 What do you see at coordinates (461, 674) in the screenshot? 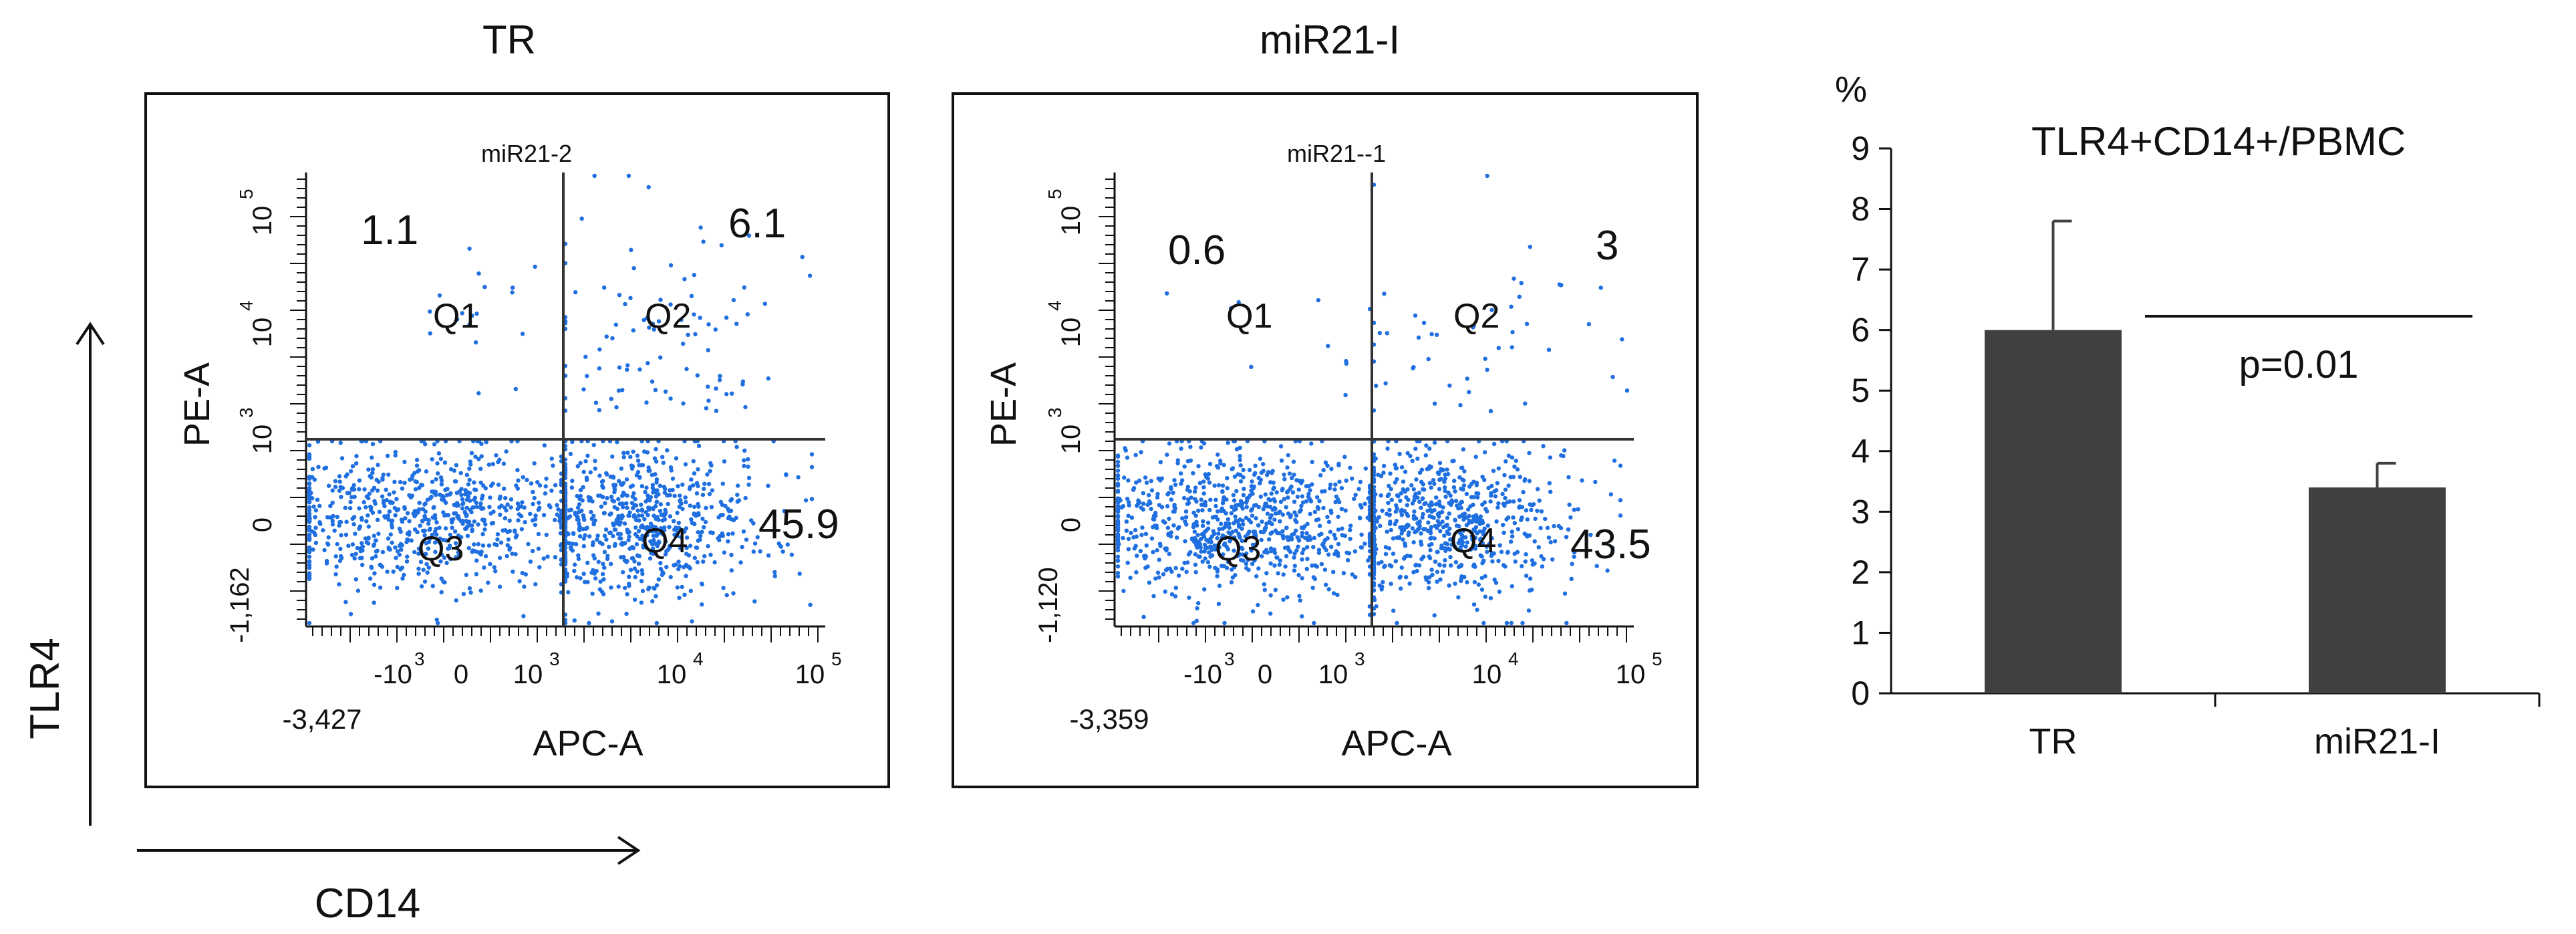
I see `x-tick-label: 0` at bounding box center [461, 674].